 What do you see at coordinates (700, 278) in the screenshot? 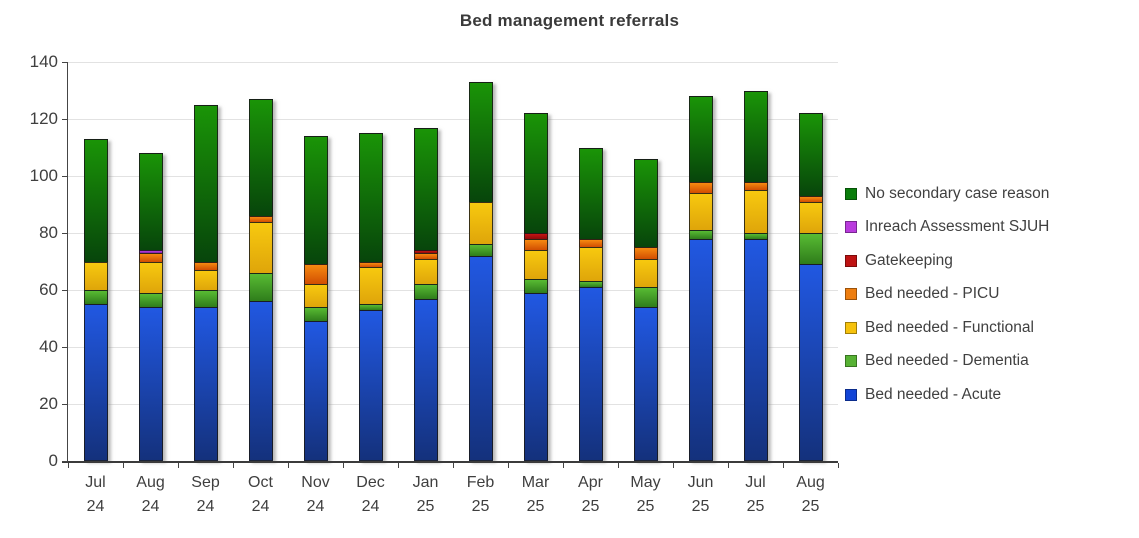
I see `bar-jun25` at bounding box center [700, 278].